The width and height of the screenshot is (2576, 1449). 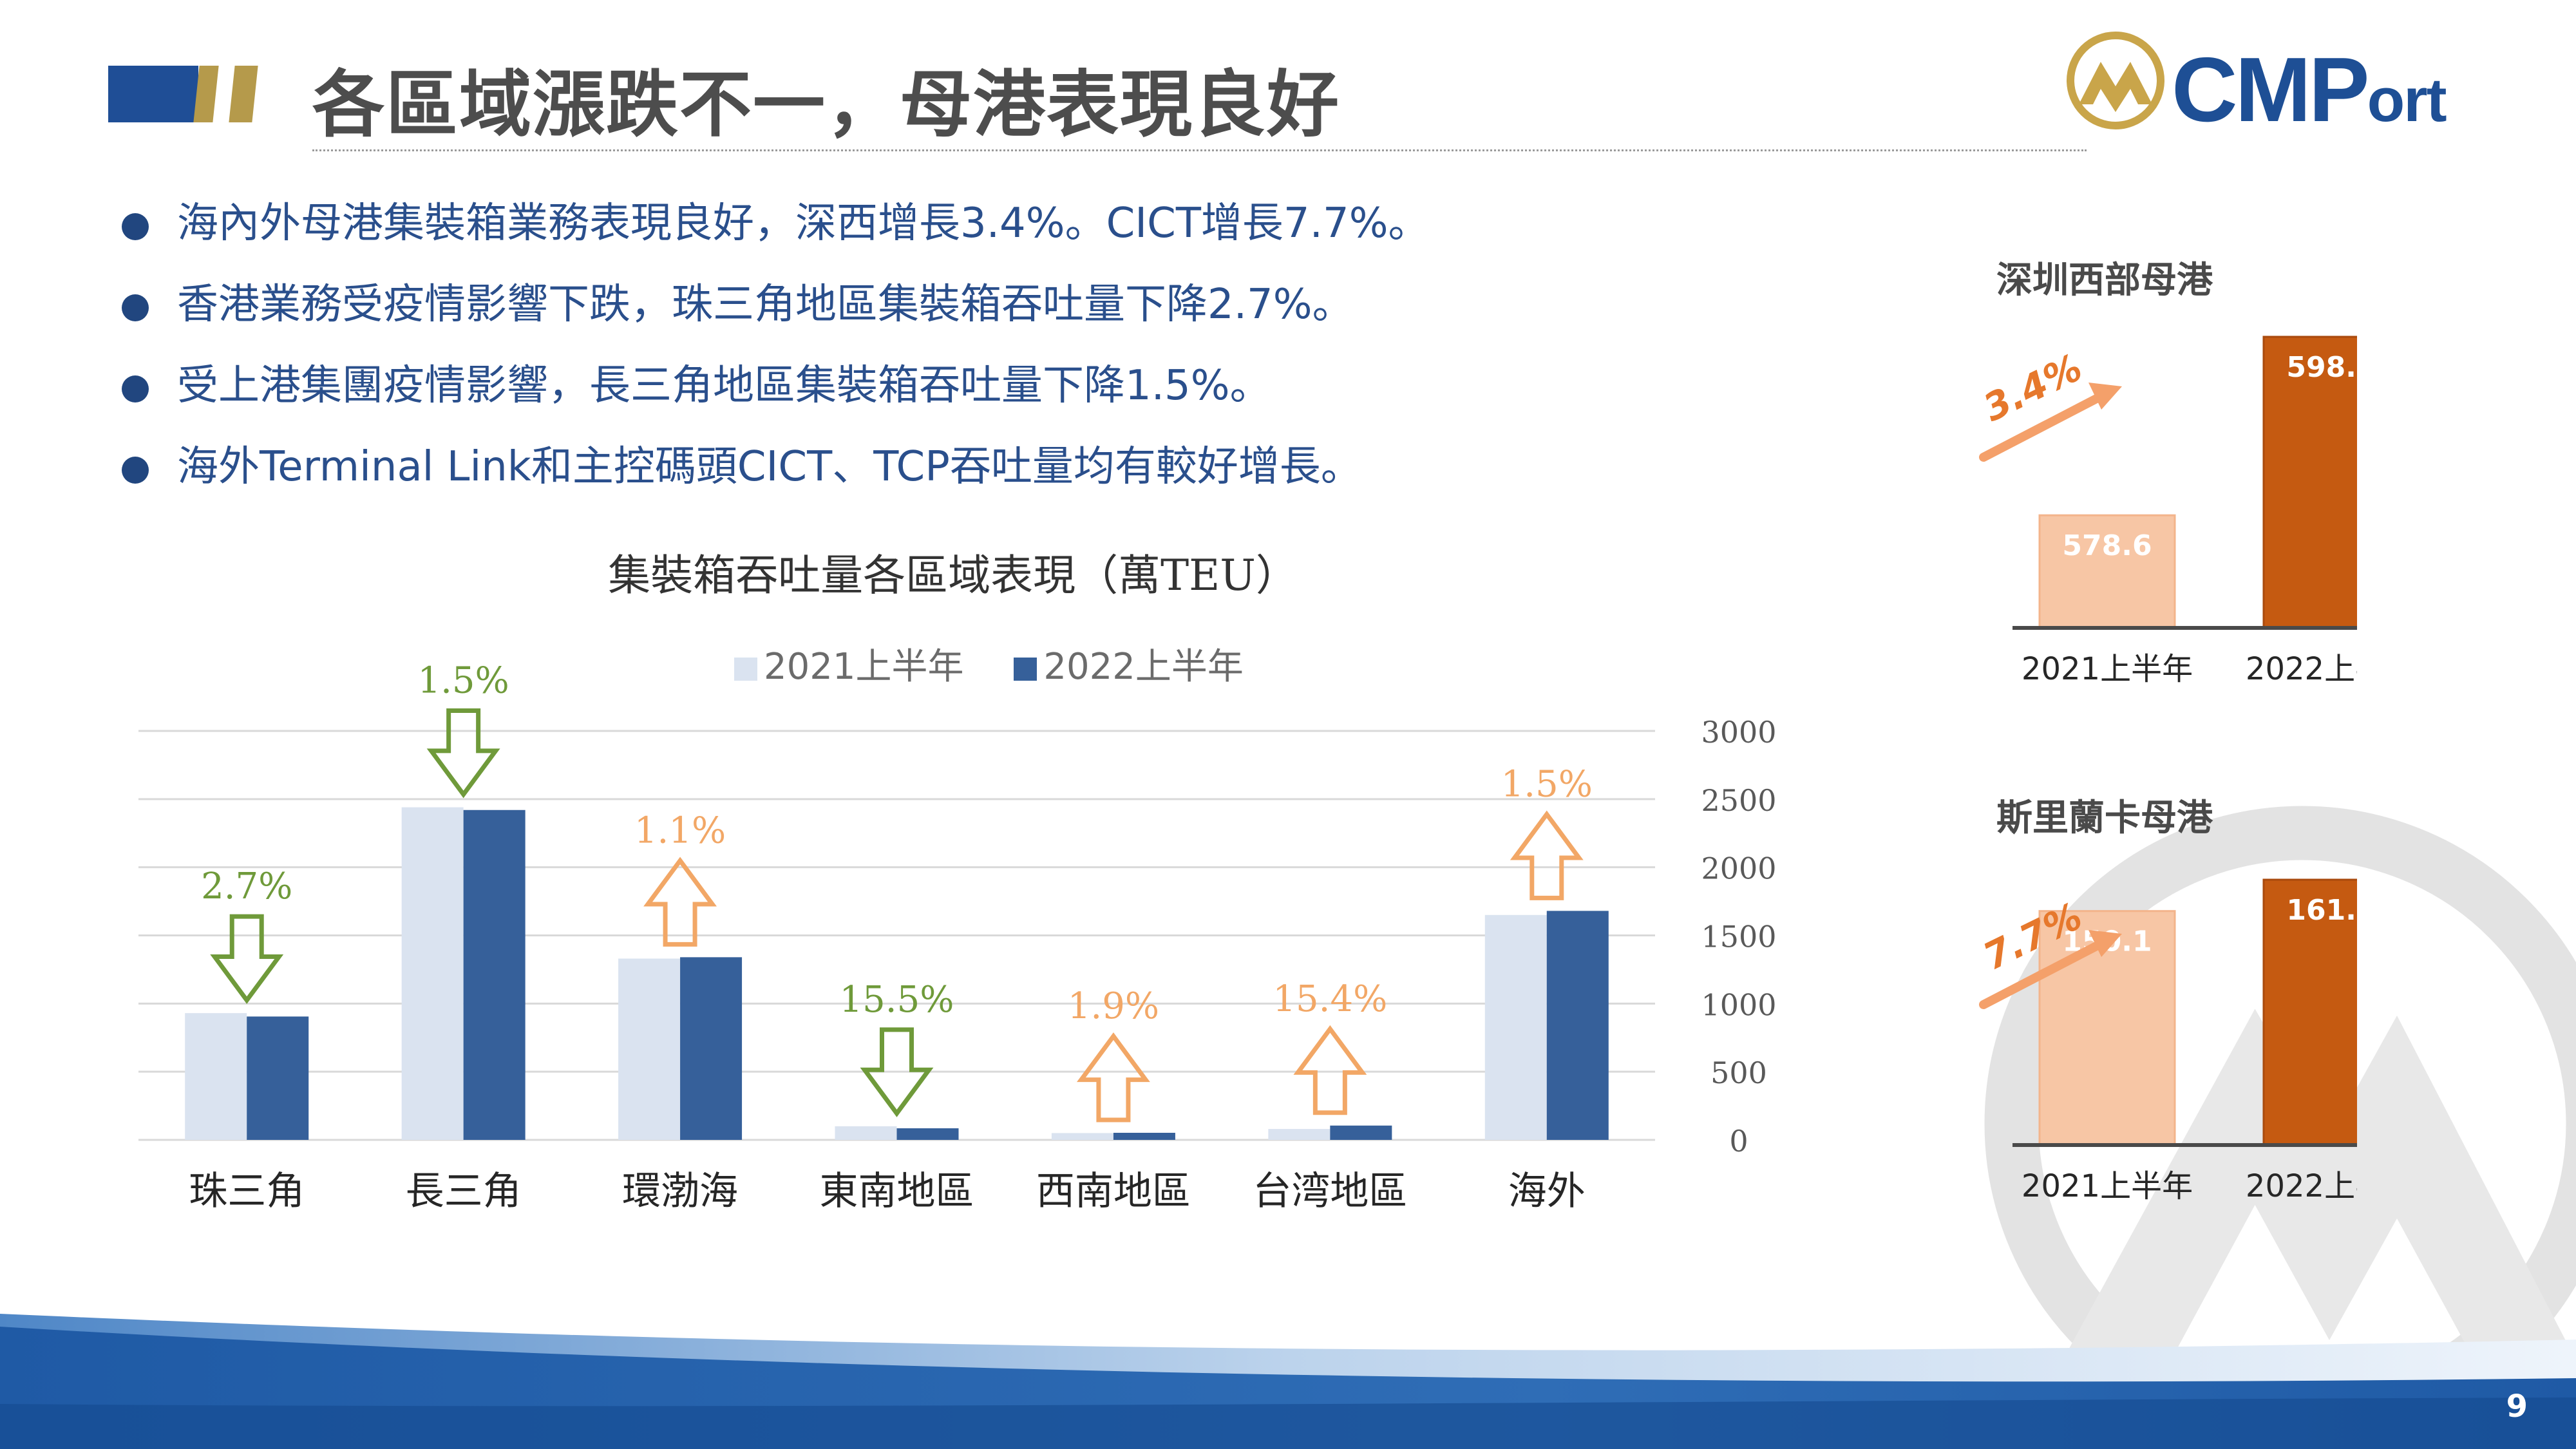 What do you see at coordinates (1547, 1191) in the screenshot?
I see `x-category-label: 海外` at bounding box center [1547, 1191].